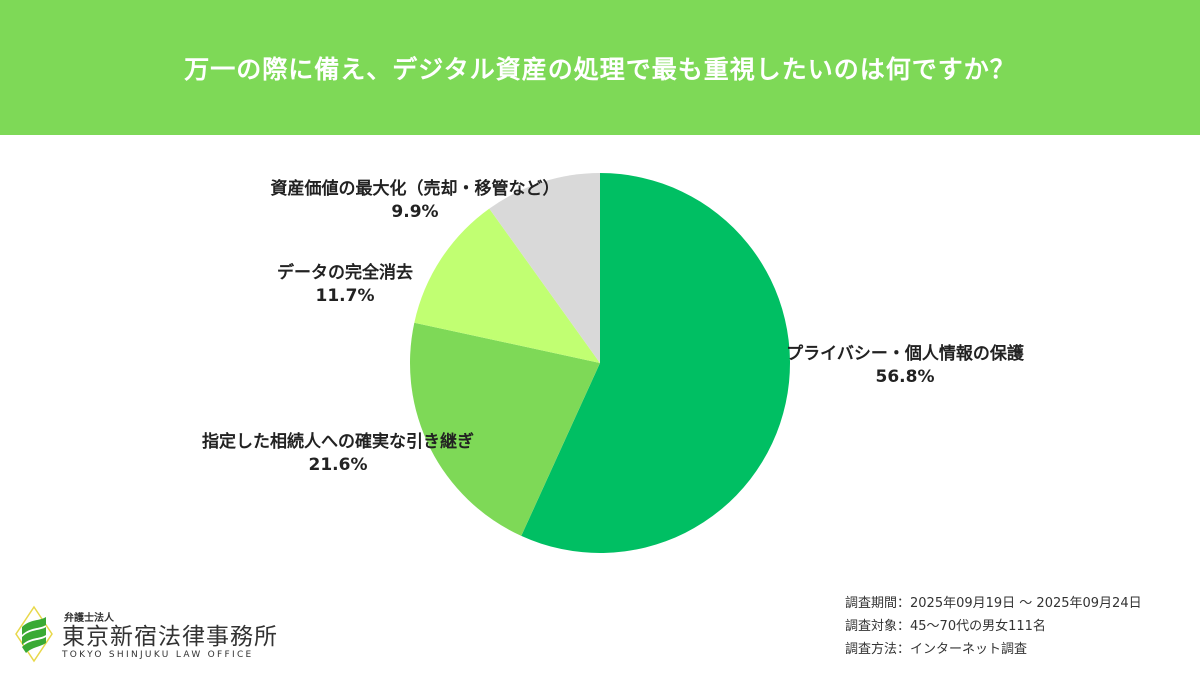 This screenshot has width=1200, height=675. What do you see at coordinates (945, 626) in the screenshot?
I see `survey-target: 調査対象：45〜70代の男女111名` at bounding box center [945, 626].